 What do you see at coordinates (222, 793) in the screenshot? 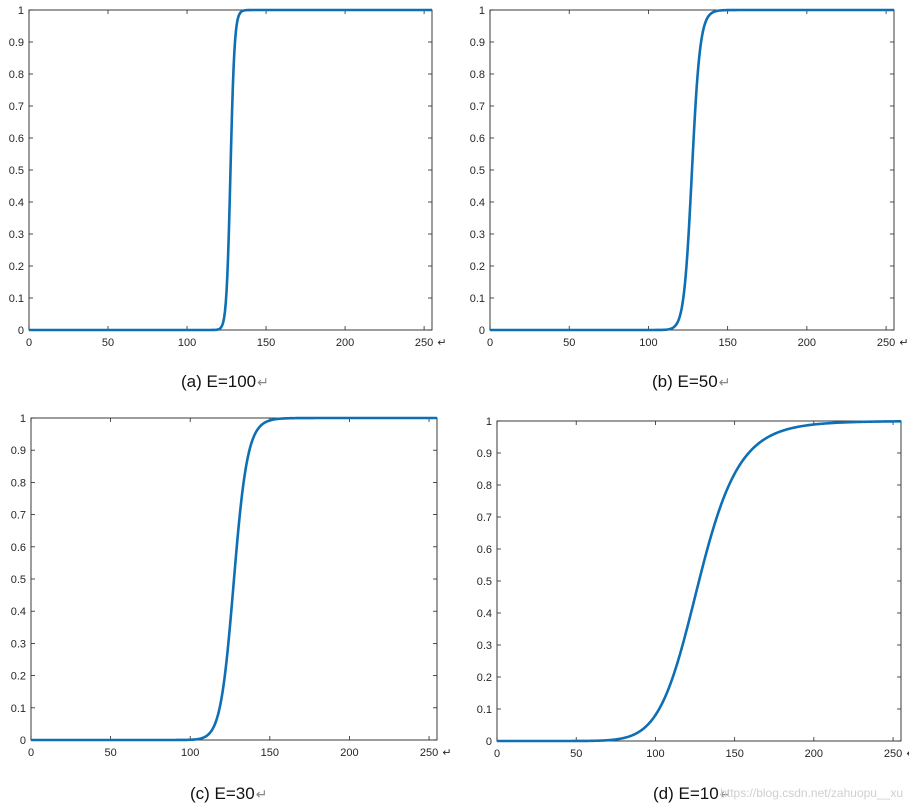
I see `caption-c-text: (c) E=30` at bounding box center [222, 793].